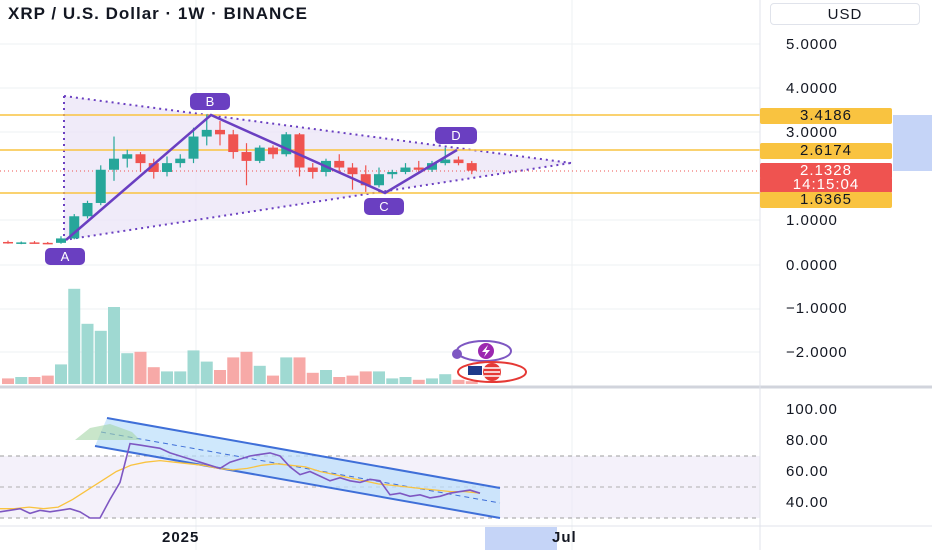 This screenshot has height=550, width=932. What do you see at coordinates (817, 308) in the screenshot?
I see `price-tick: −1.0000` at bounding box center [817, 308].